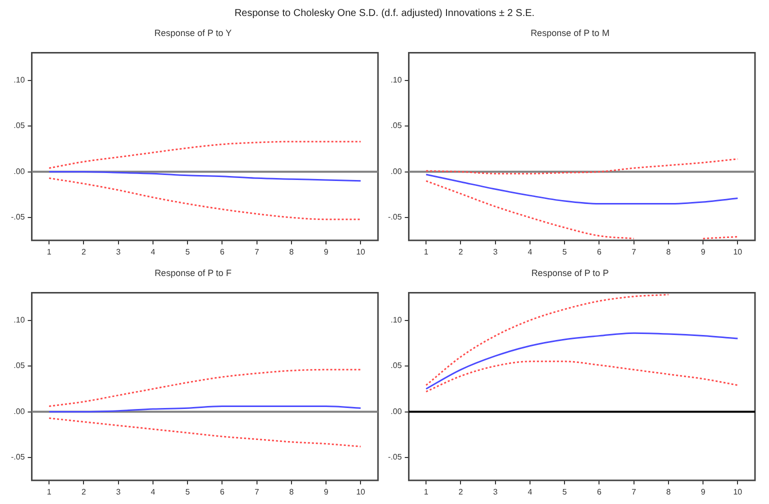  What do you see at coordinates (570, 33) in the screenshot?
I see `chart-title: Response of P to M` at bounding box center [570, 33].